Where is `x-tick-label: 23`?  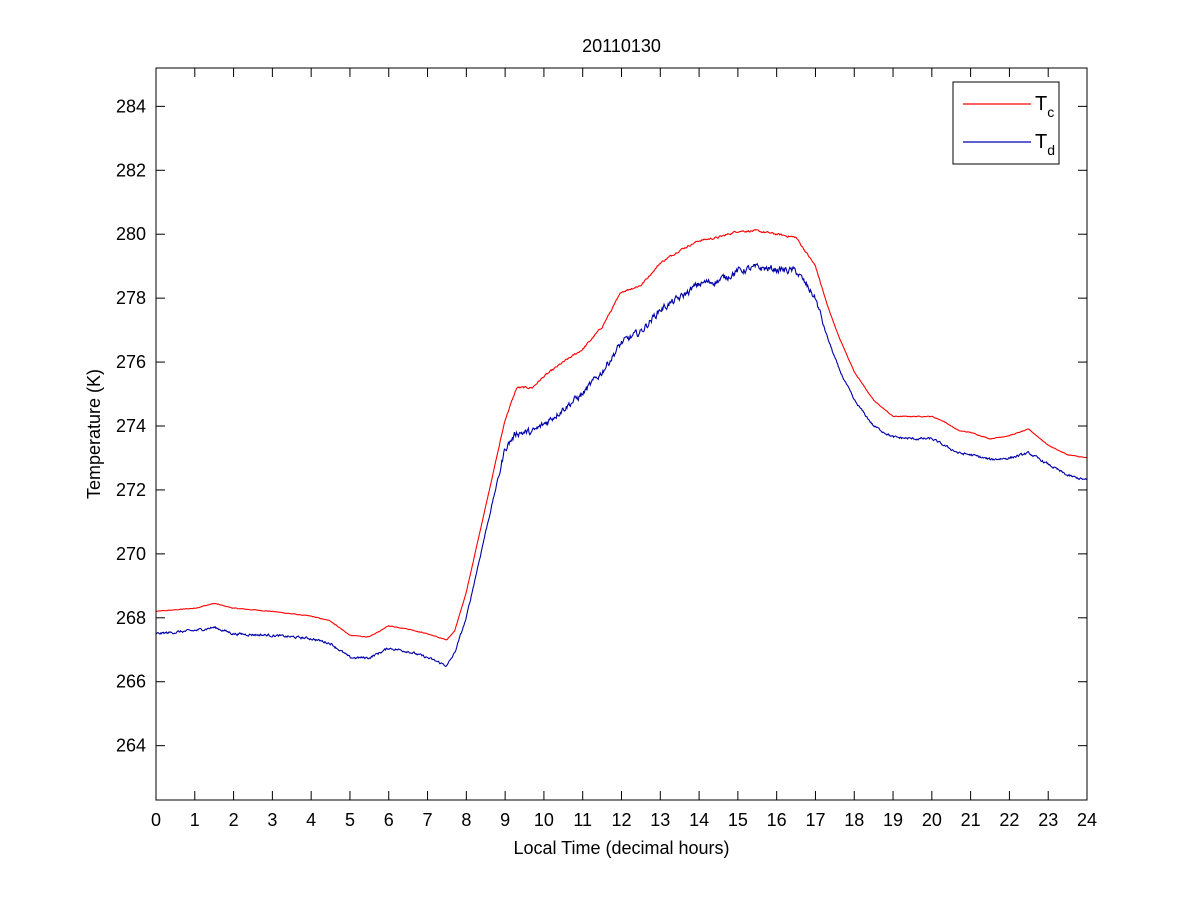 x-tick-label: 23 is located at coordinates (1048, 820).